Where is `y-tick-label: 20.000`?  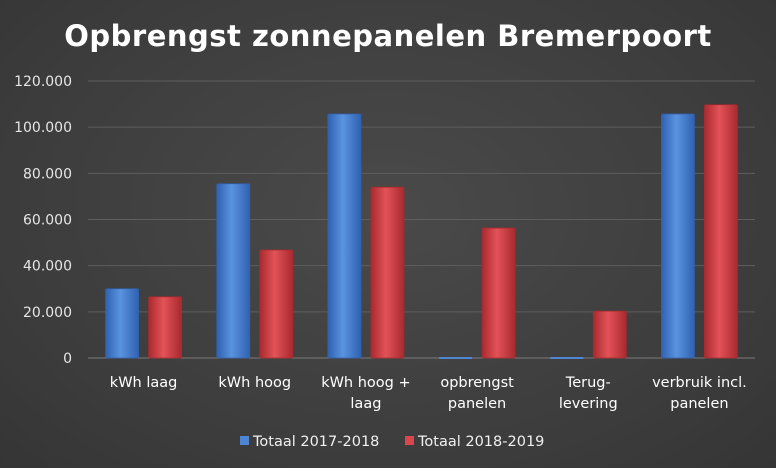
y-tick-label: 20.000 is located at coordinates (47, 313).